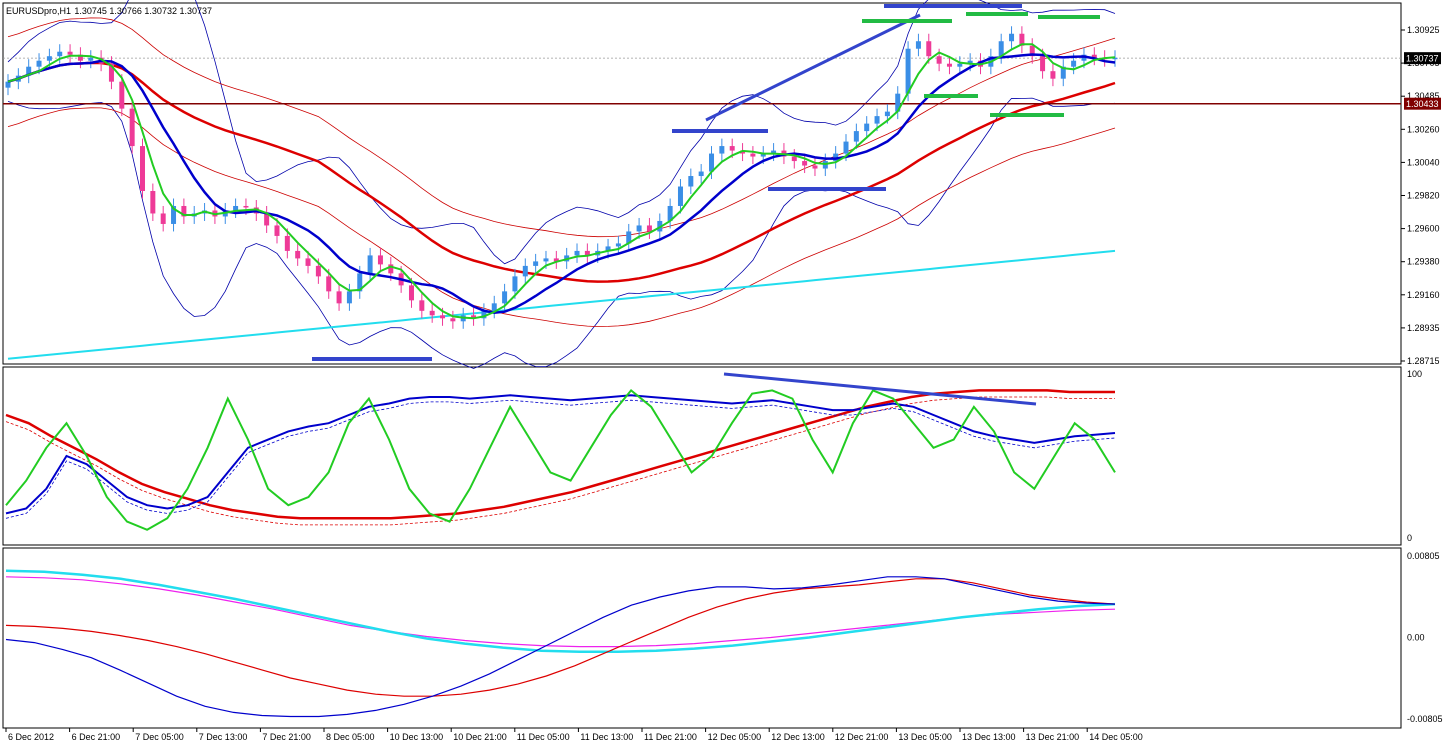 This screenshot has width=1443, height=753. I want to click on stoch-divergence-line, so click(880, 389).